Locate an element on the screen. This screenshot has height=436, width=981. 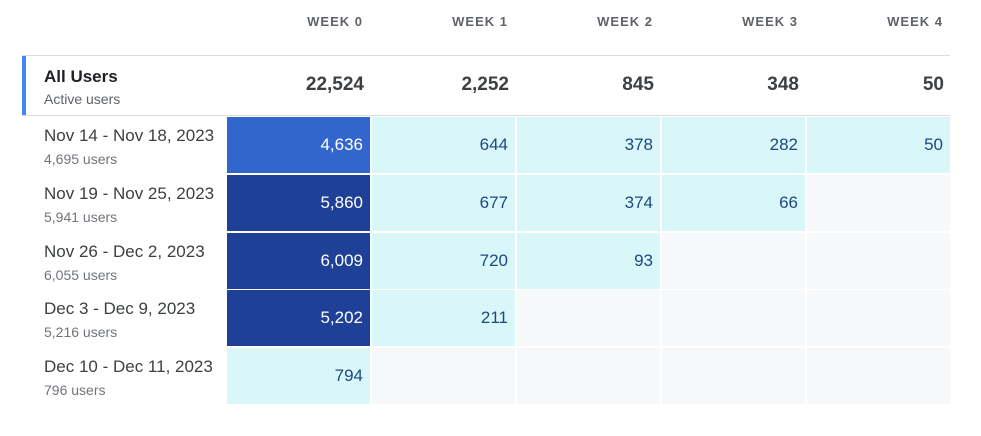
cohort-date-range: Nov 19 - Nov 25, 2023 is located at coordinates (129, 193).